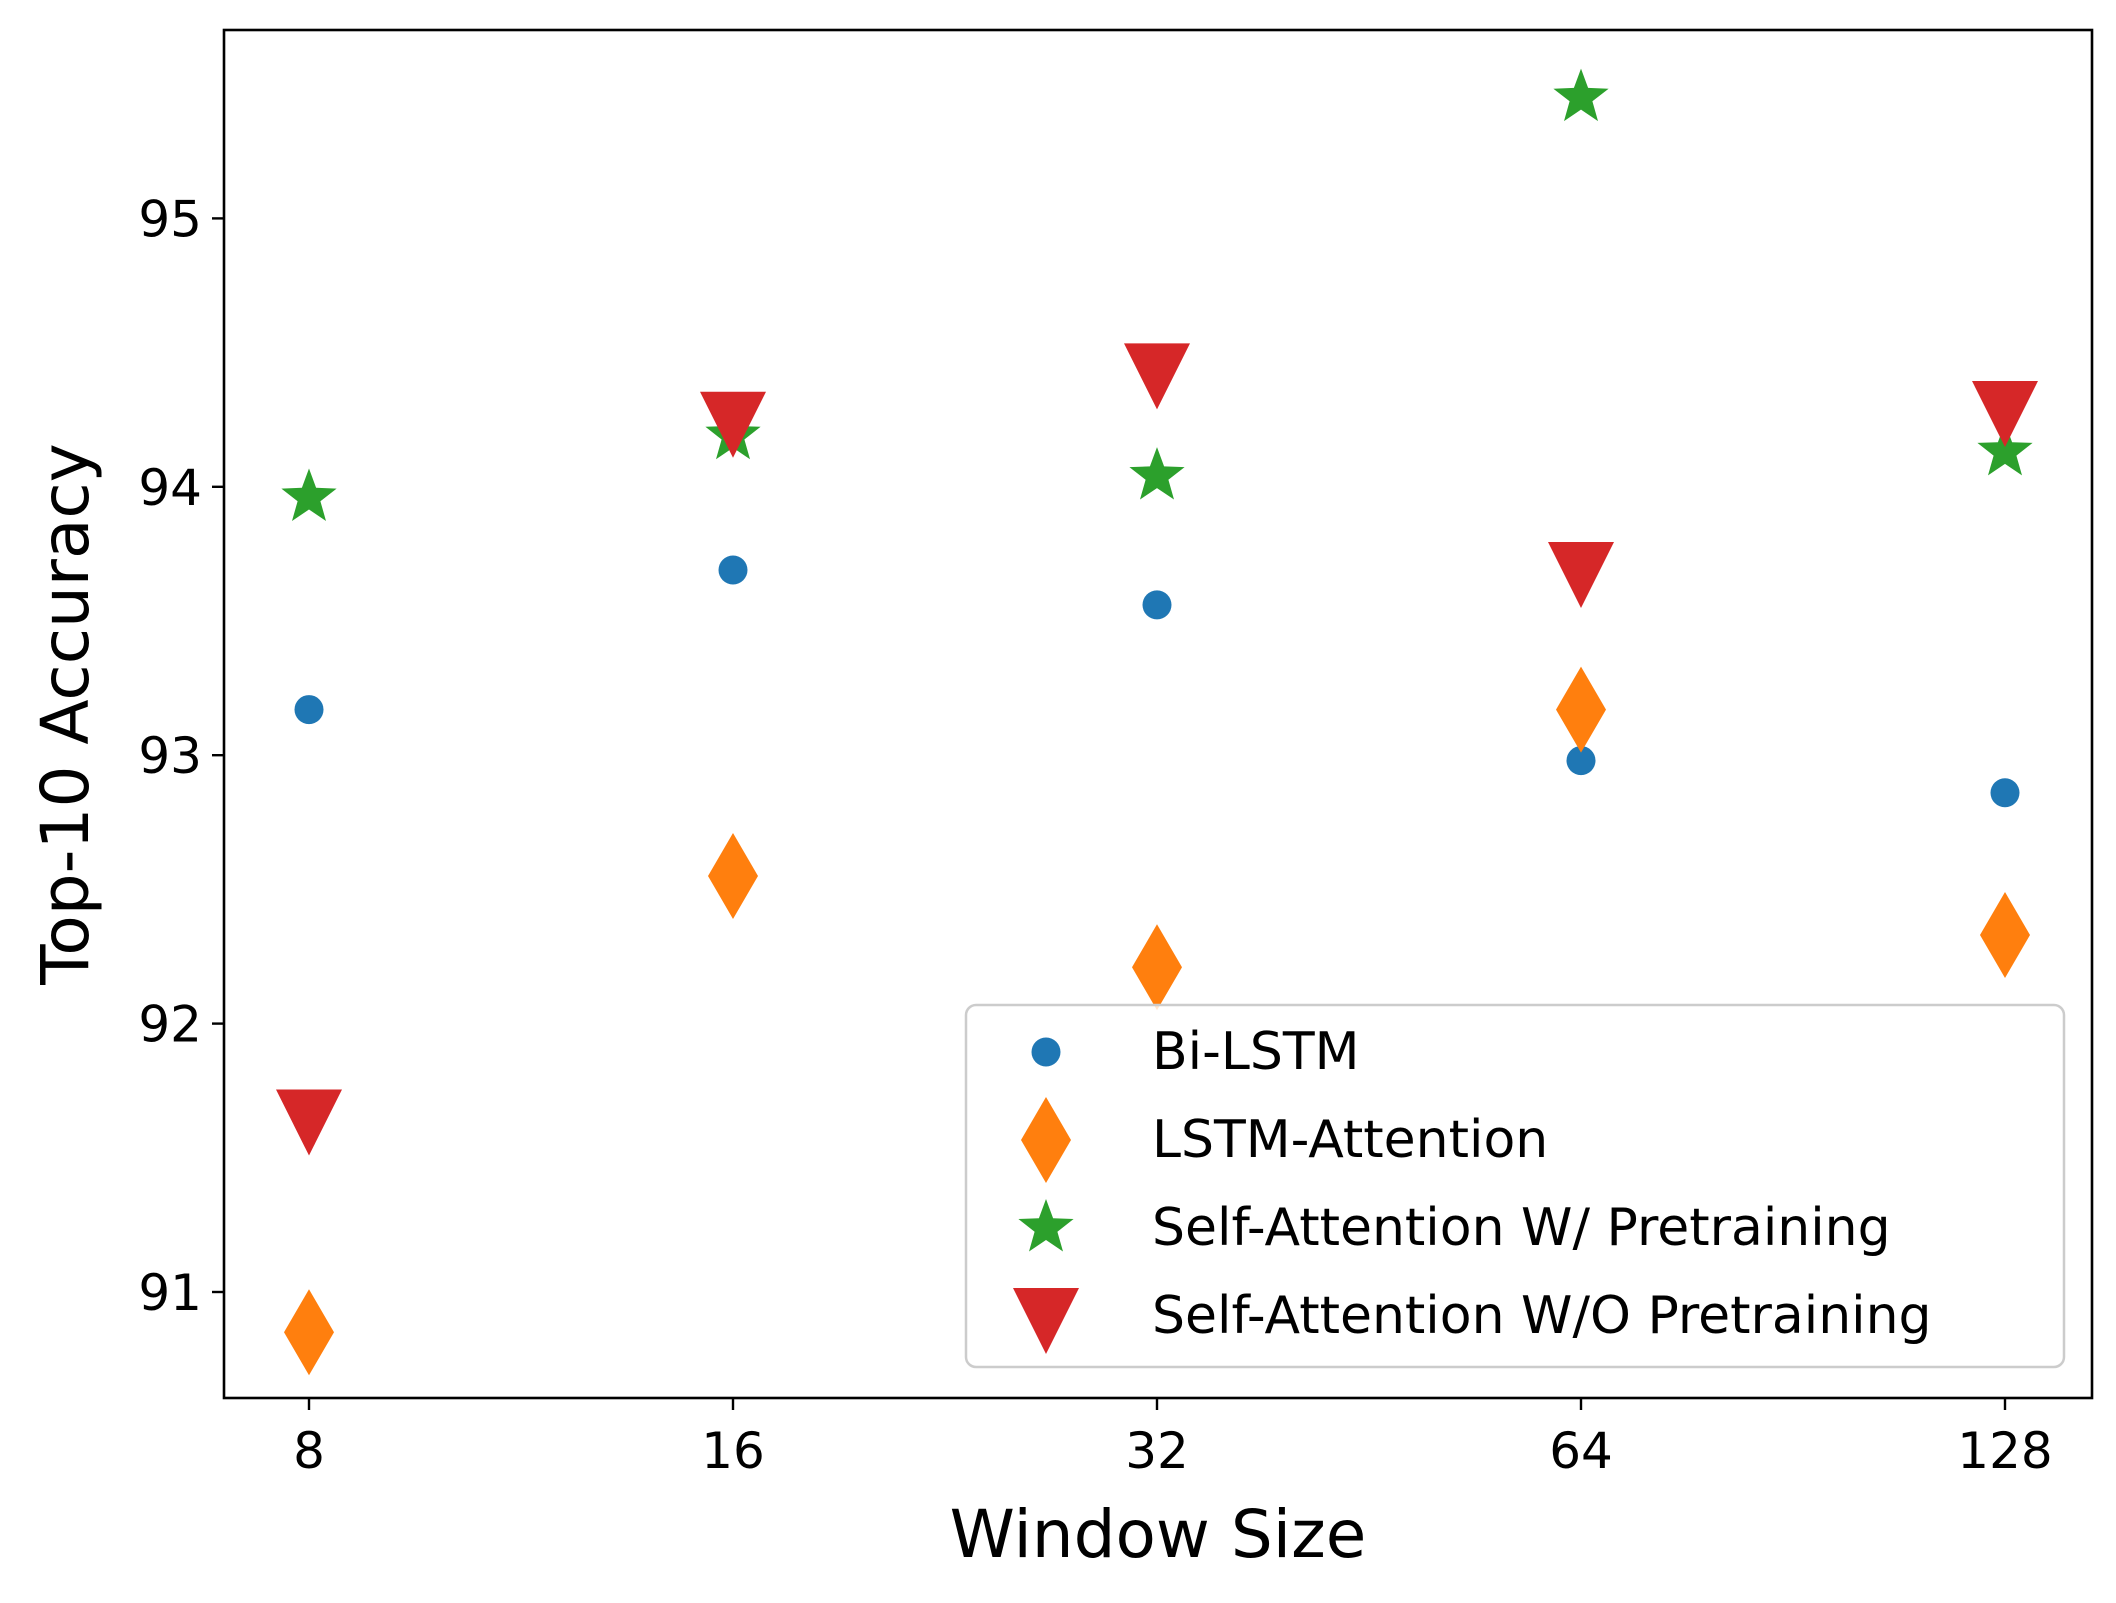 The image size is (2116, 1603). I want to click on y-tick-label: 92, so click(170, 1025).